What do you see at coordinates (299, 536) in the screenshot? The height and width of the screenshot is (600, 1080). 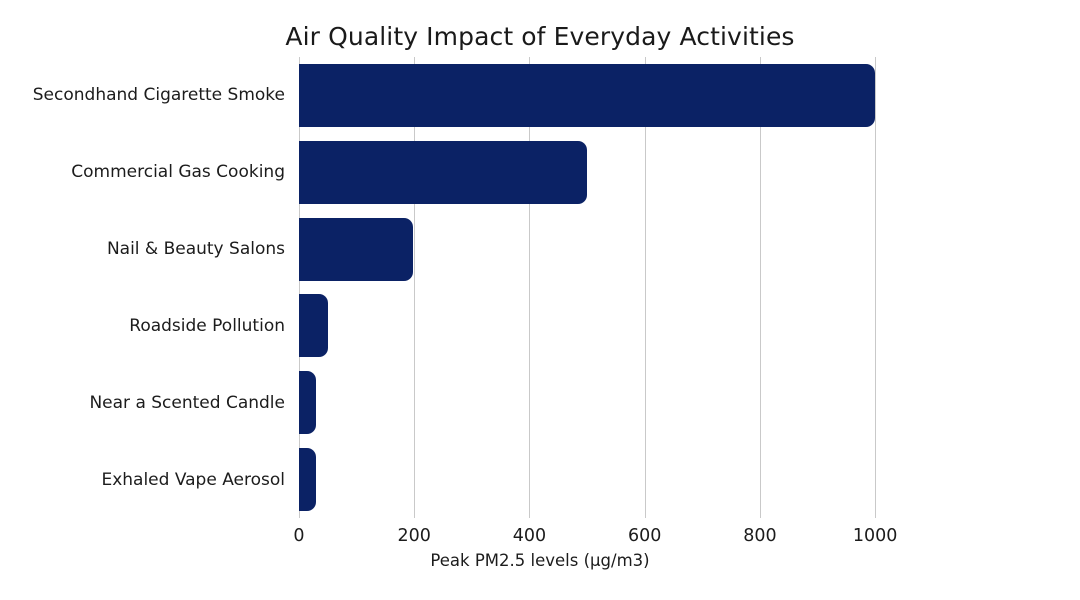 I see `x-axis-tick-label: 0` at bounding box center [299, 536].